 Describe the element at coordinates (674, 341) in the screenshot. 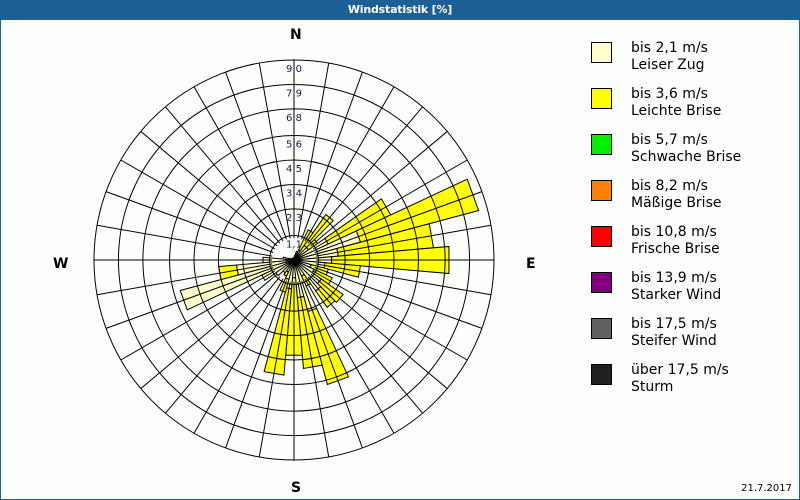

I see `legend-name: Steifer Wind` at that location.